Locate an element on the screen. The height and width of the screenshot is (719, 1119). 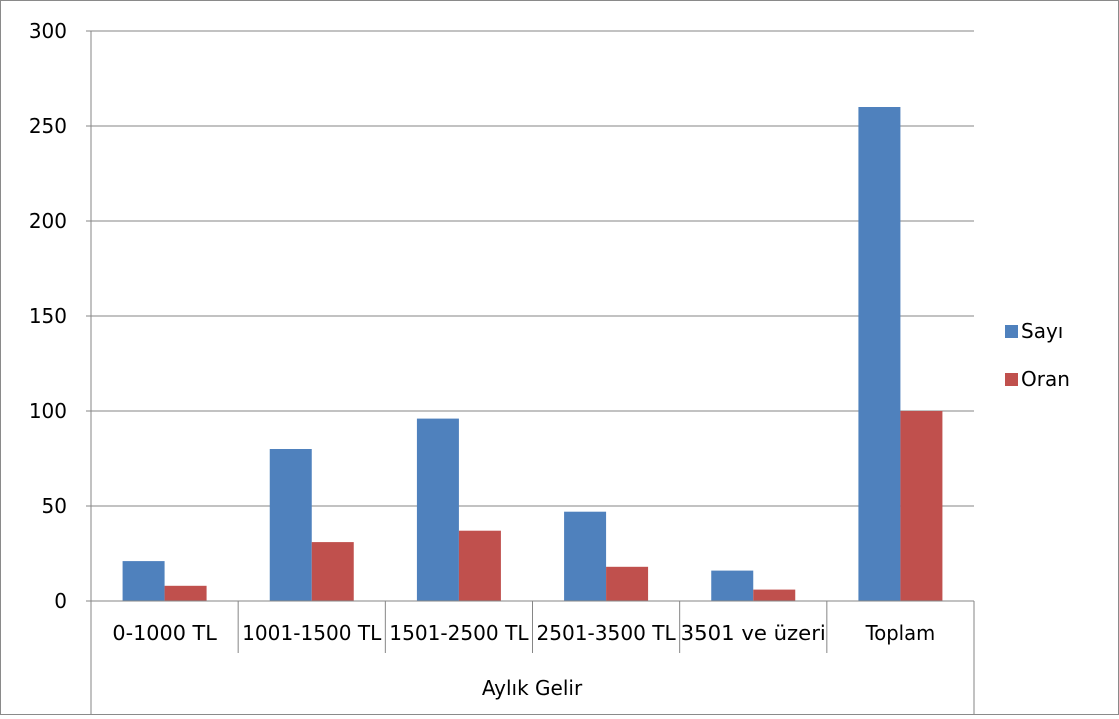
y-tick-label: 300 is located at coordinates (48, 31).